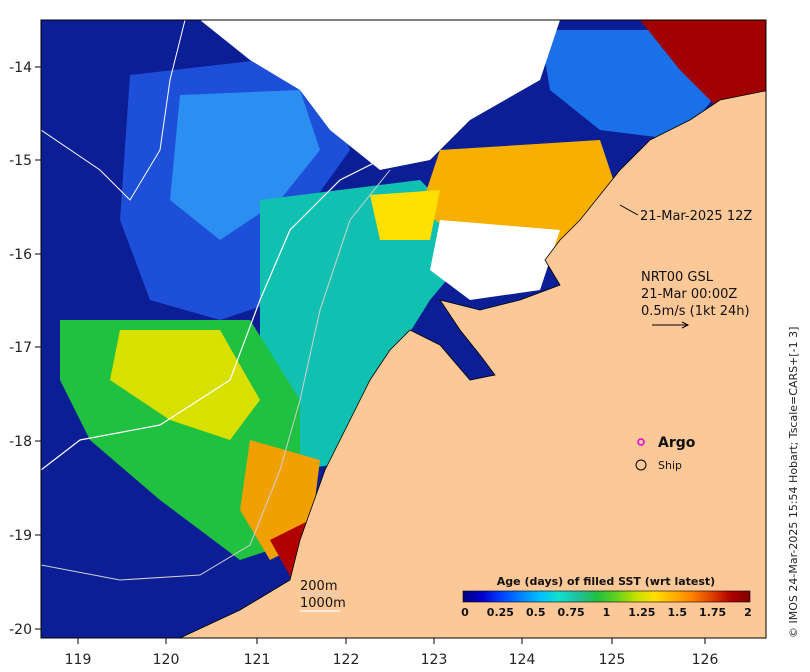 The height and width of the screenshot is (672, 810). I want to click on y-axis: -14 -15 -16 -17 -18 -19 -20, so click(25, 349).